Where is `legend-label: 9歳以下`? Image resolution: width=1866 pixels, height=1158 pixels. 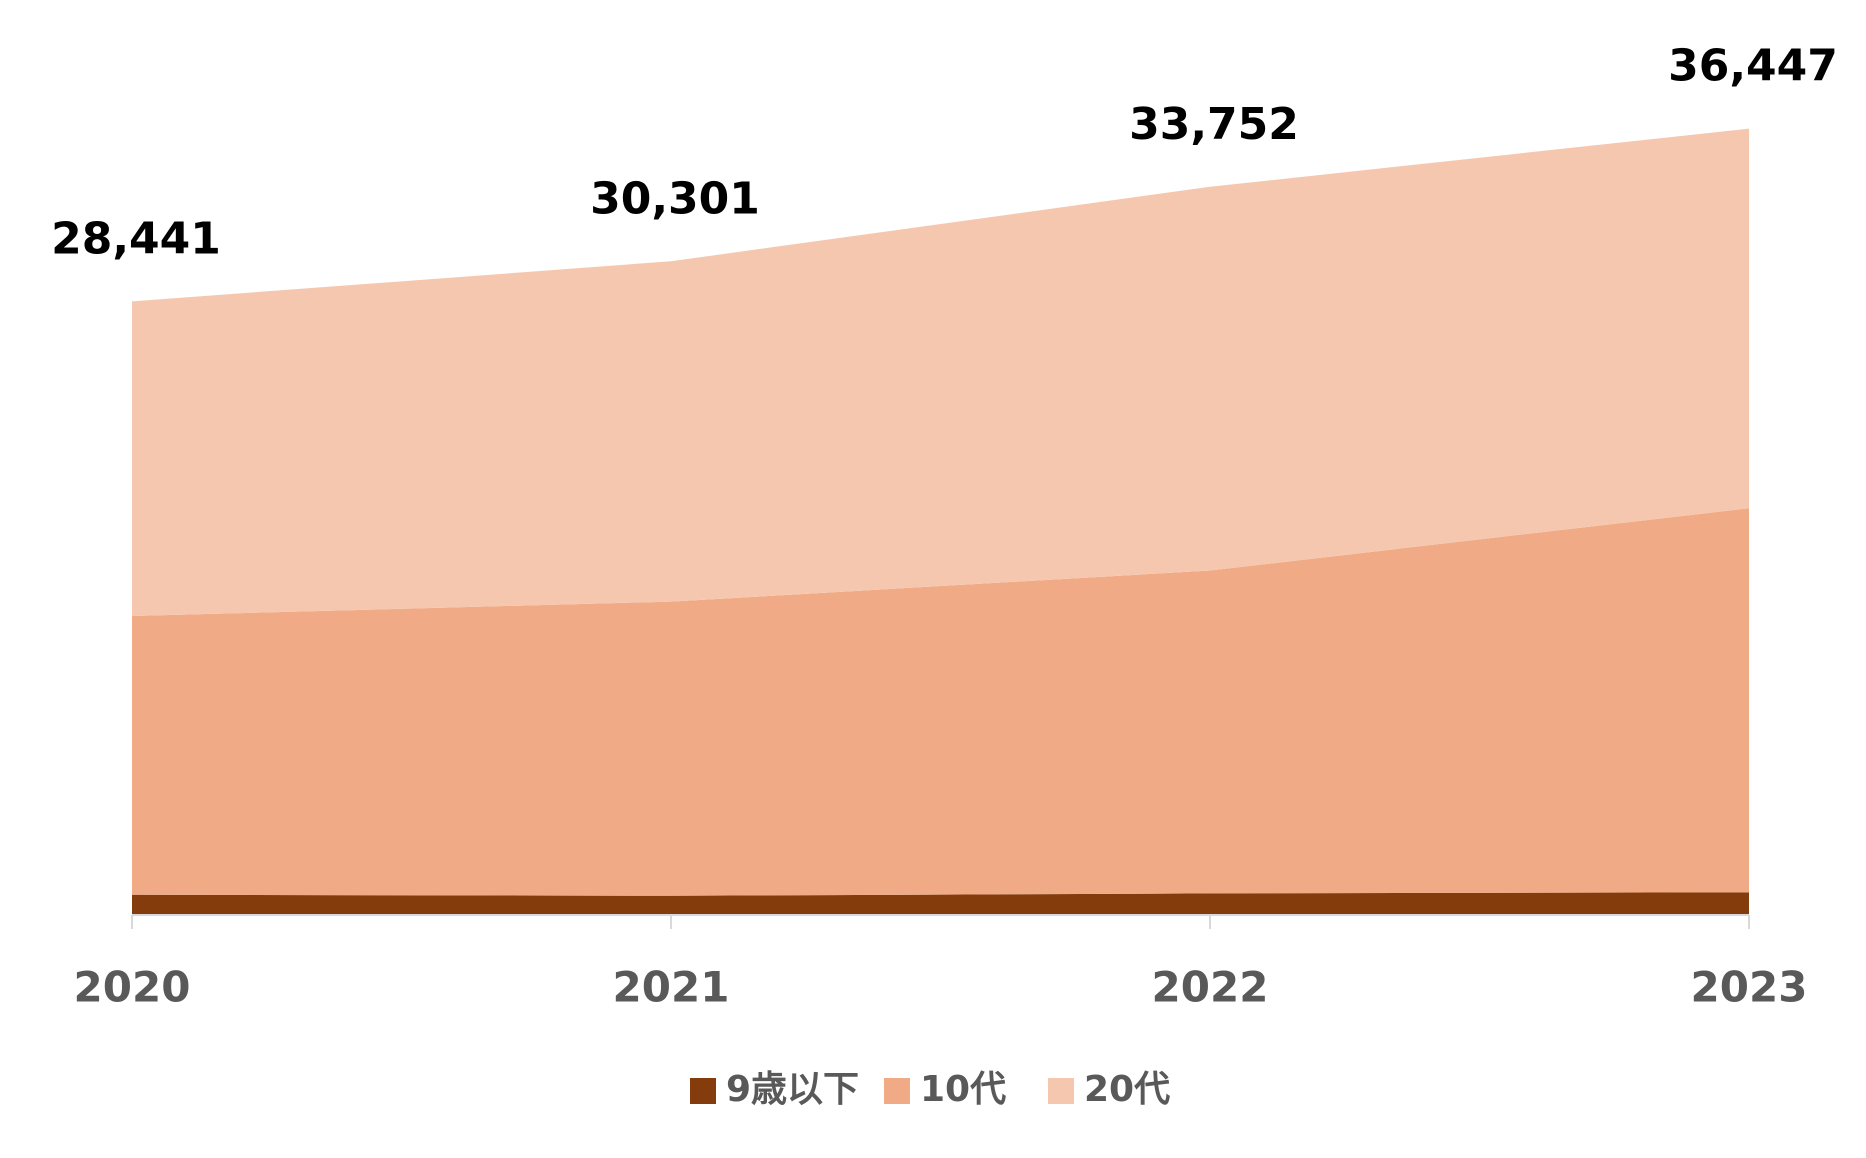
legend-label: 9歳以下 is located at coordinates (792, 1089).